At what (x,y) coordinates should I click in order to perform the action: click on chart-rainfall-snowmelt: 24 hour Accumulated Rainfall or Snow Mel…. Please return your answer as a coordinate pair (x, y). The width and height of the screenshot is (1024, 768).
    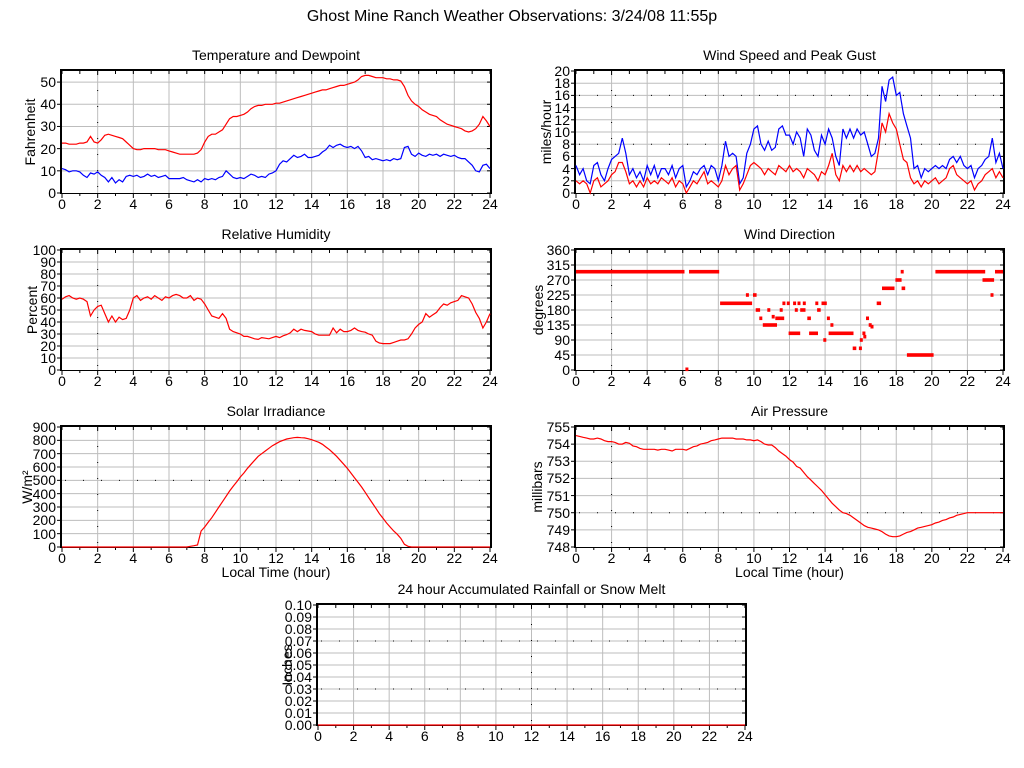
    Looking at the image, I should click on (516, 662).